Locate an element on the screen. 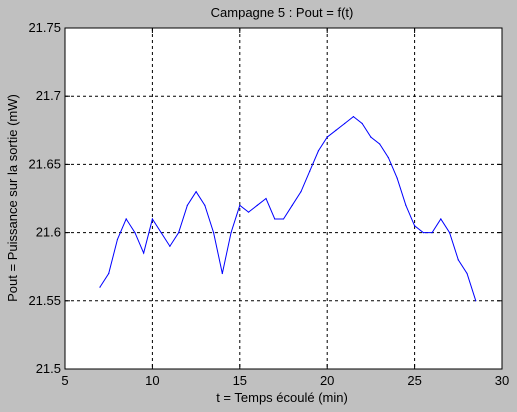  x-tick-label: 5 is located at coordinates (64, 380).